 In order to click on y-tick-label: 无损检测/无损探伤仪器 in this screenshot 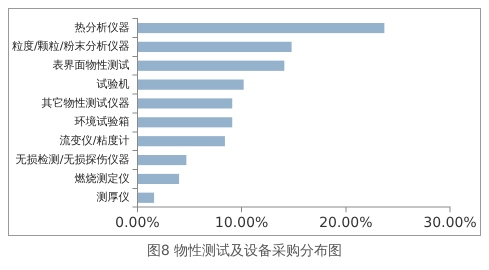, I will do `click(73, 159)`.